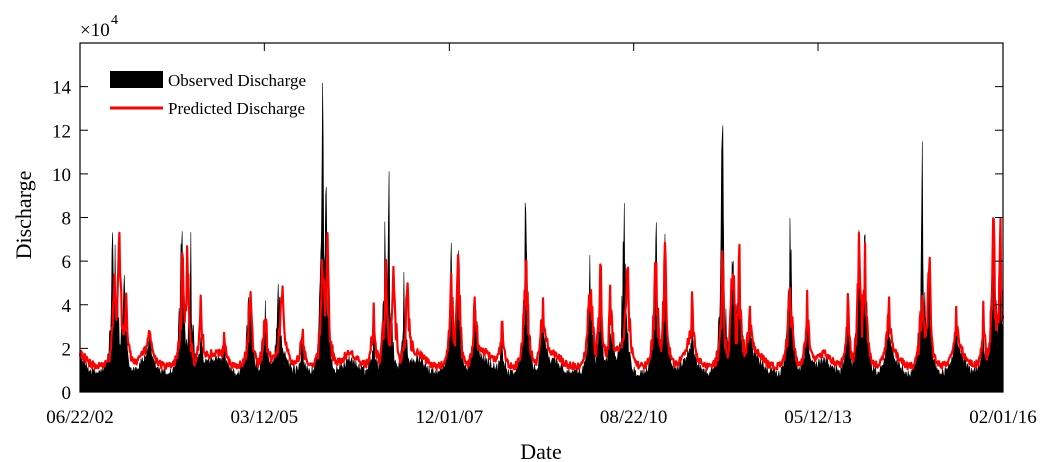 The image size is (1050, 462). Describe the element at coordinates (237, 80) in the screenshot. I see `legend-label-observed: Observed Discharge` at that location.